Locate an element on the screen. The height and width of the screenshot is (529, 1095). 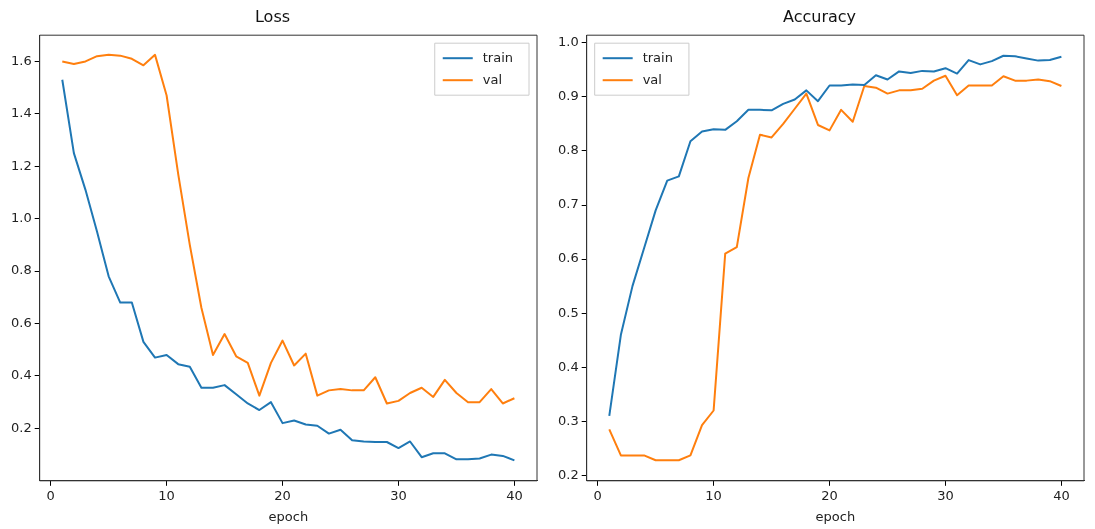
y-tick-label: 0.7 is located at coordinates (568, 204).